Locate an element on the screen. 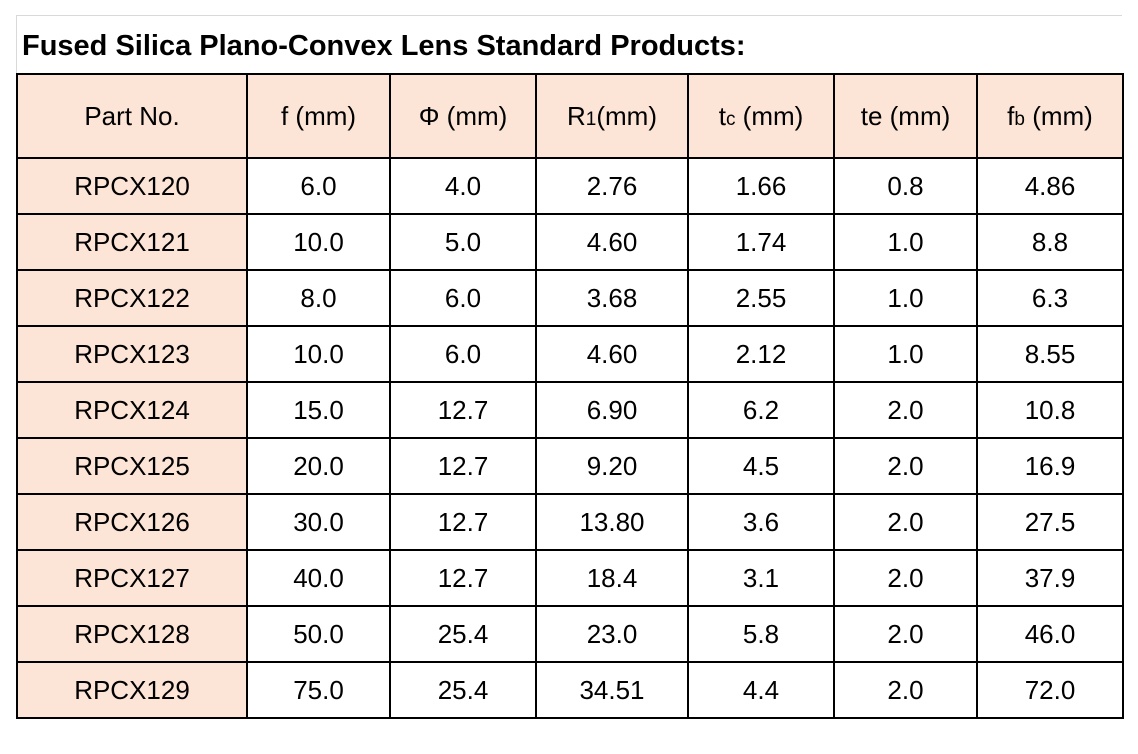  radius-cell: 9.20 is located at coordinates (612, 466).